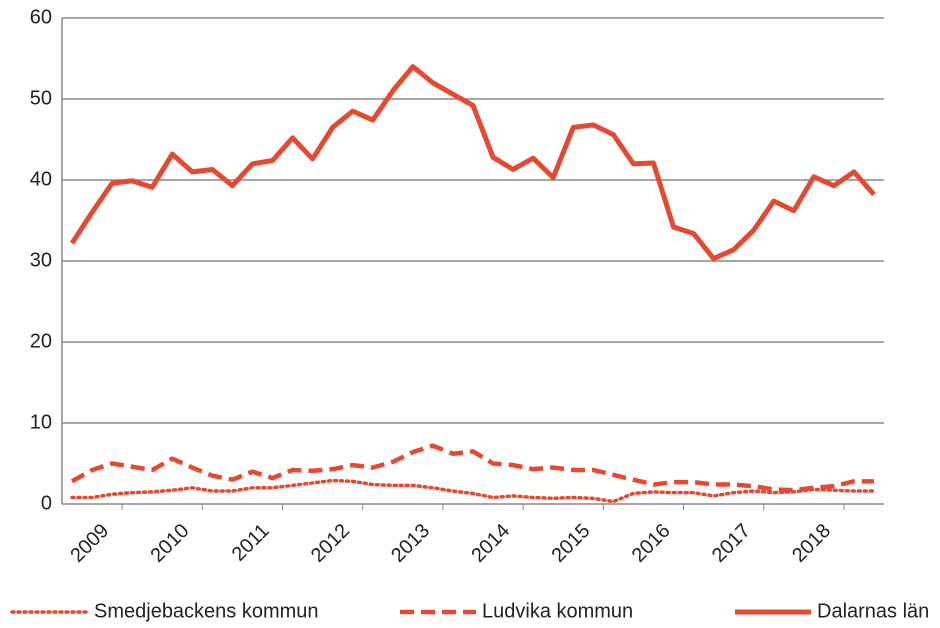  Describe the element at coordinates (651, 543) in the screenshot. I see `x-tick-label: 2016` at that location.